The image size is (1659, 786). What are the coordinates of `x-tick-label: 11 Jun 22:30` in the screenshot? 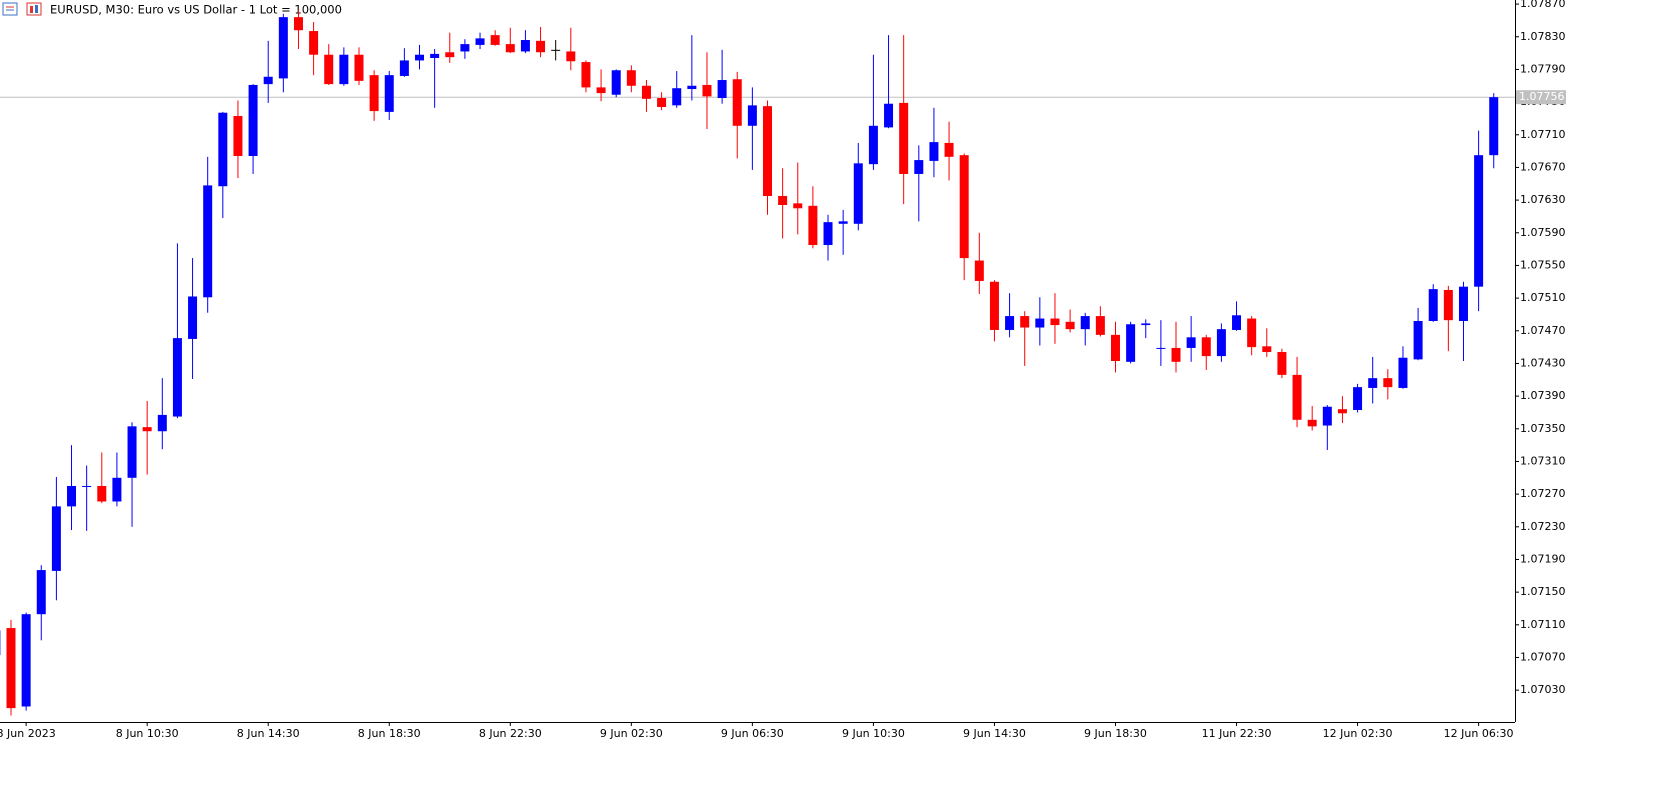 It's located at (1237, 733).